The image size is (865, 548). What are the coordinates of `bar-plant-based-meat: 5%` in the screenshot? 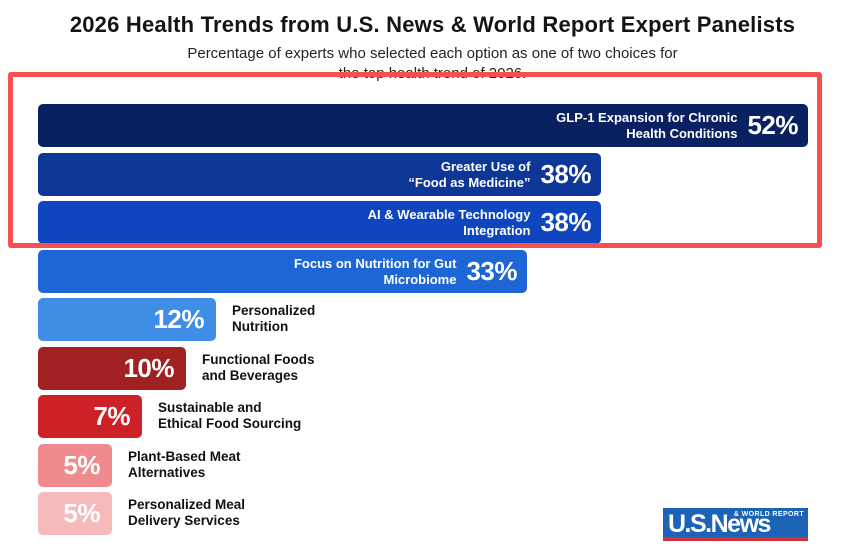 It's located at (75, 465).